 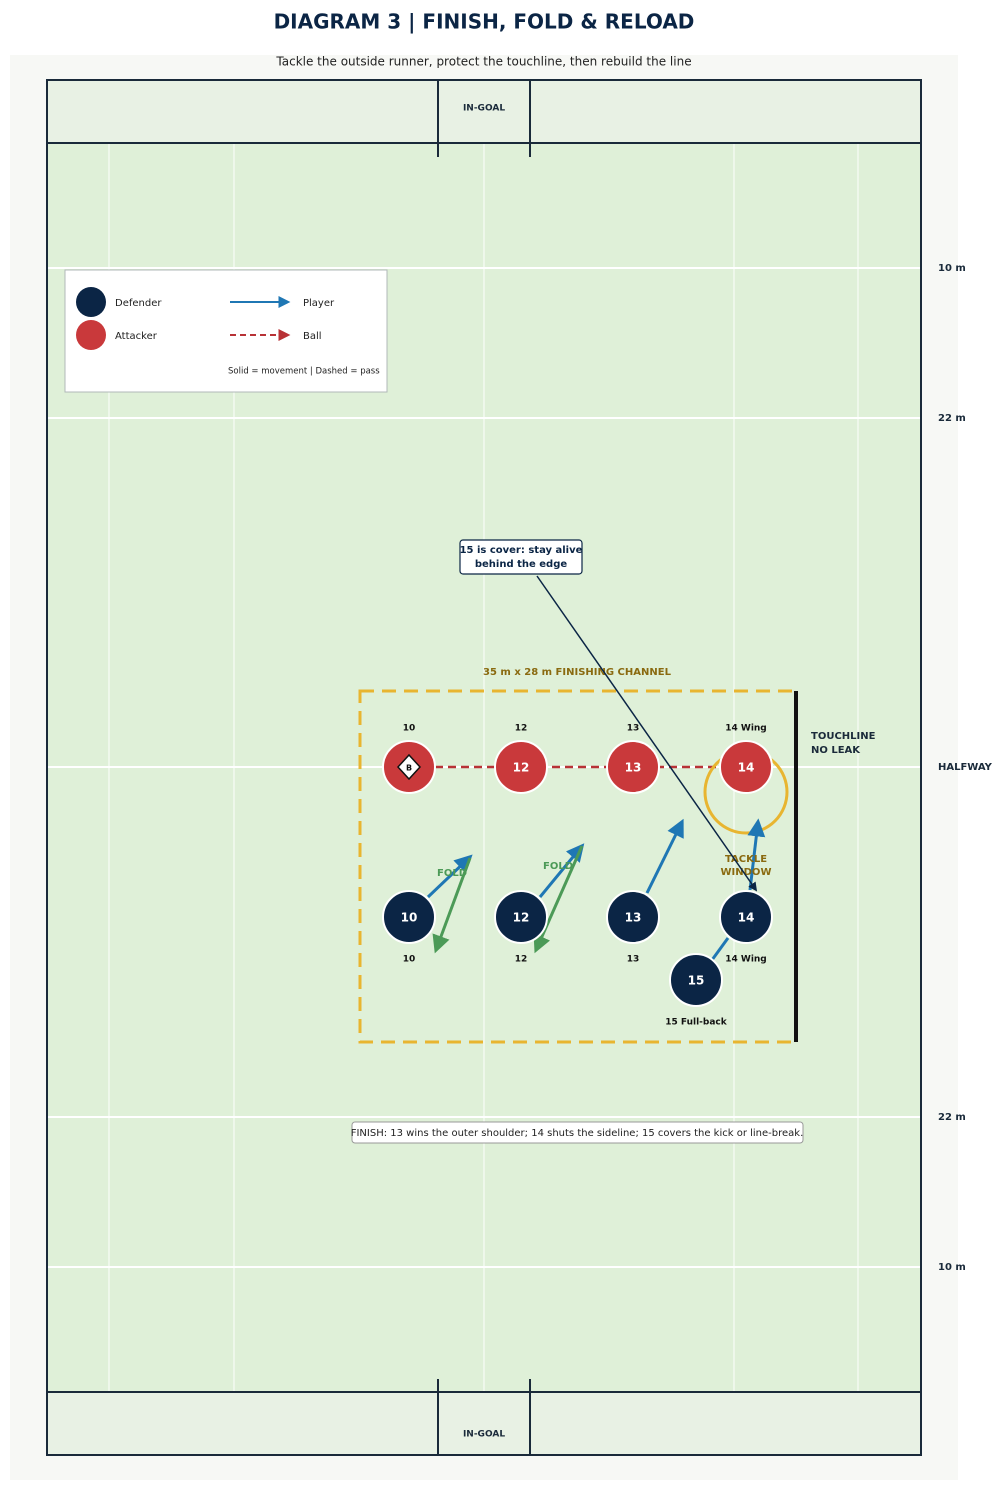 What do you see at coordinates (319, 303) in the screenshot?
I see `legend-label: Player` at bounding box center [319, 303].